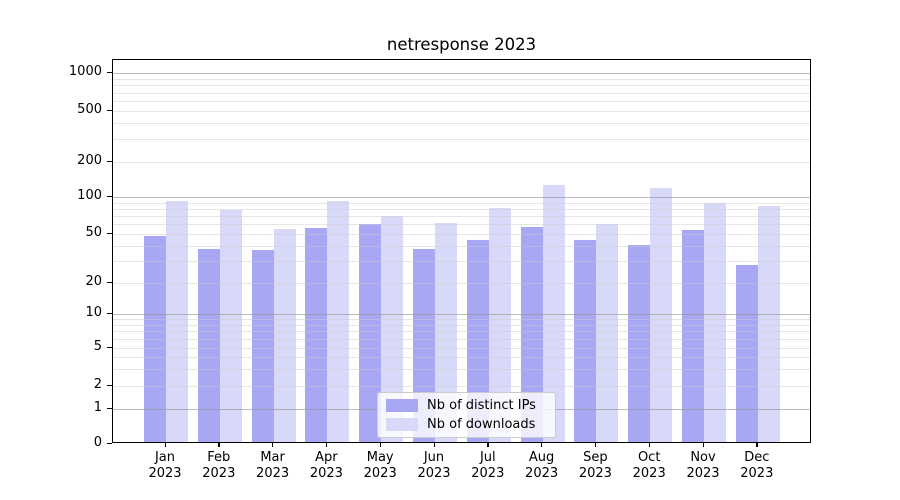 This screenshot has width=900, height=500. I want to click on bar-downloads-jan, so click(177, 321).